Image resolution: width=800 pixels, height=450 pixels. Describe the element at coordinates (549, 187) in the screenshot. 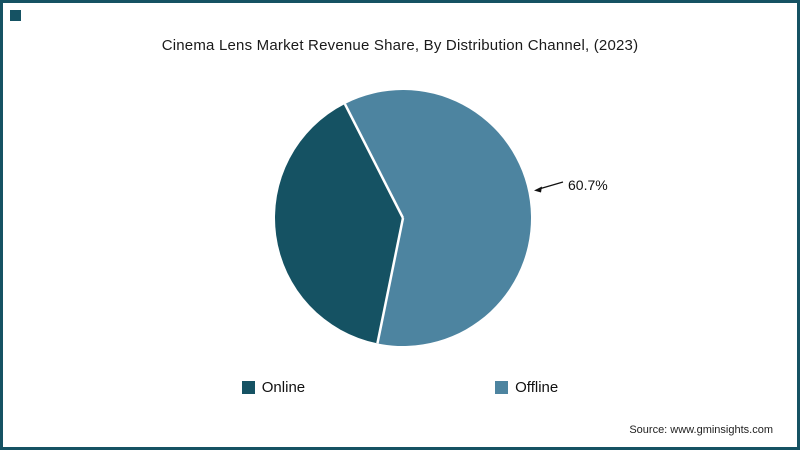

I see `annotation-arrow-icon` at that location.